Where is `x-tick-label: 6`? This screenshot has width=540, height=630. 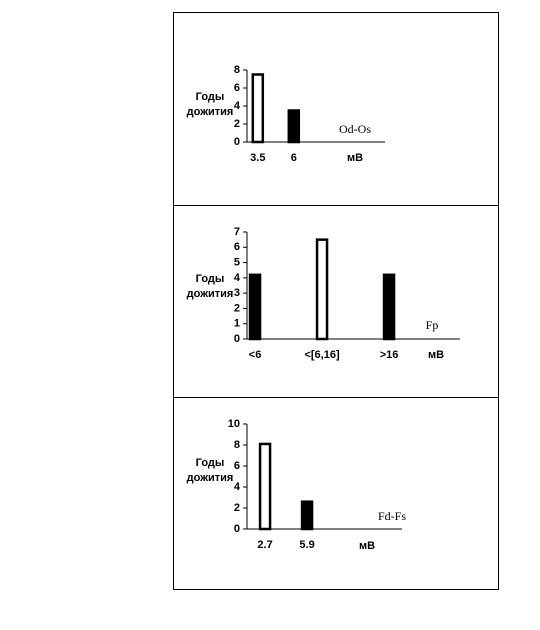 x-tick-label: 6 is located at coordinates (294, 158).